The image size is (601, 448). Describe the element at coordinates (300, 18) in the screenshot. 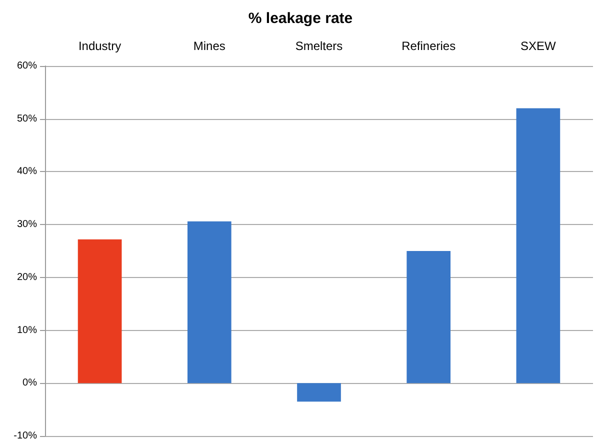

I see `chart-title: % leakage rate` at that location.